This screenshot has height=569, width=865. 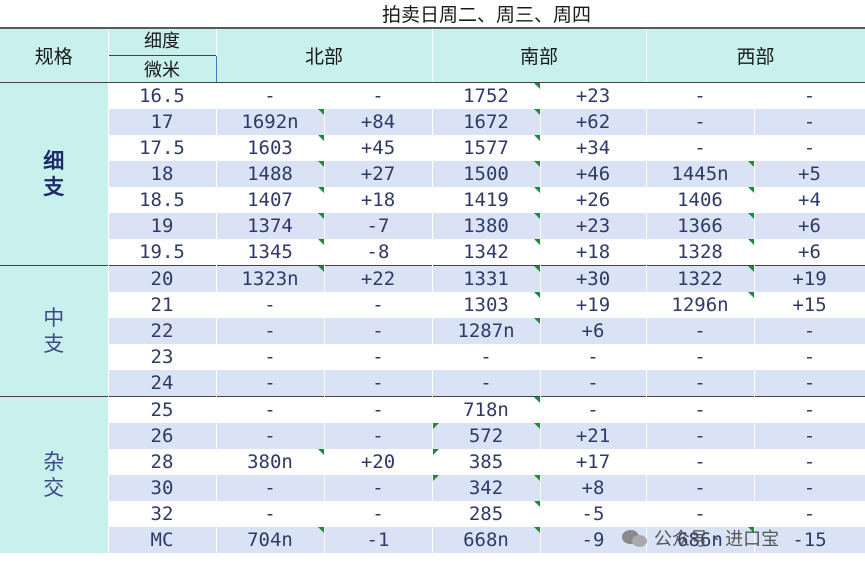 I want to click on west-change: +5, so click(x=809, y=174).